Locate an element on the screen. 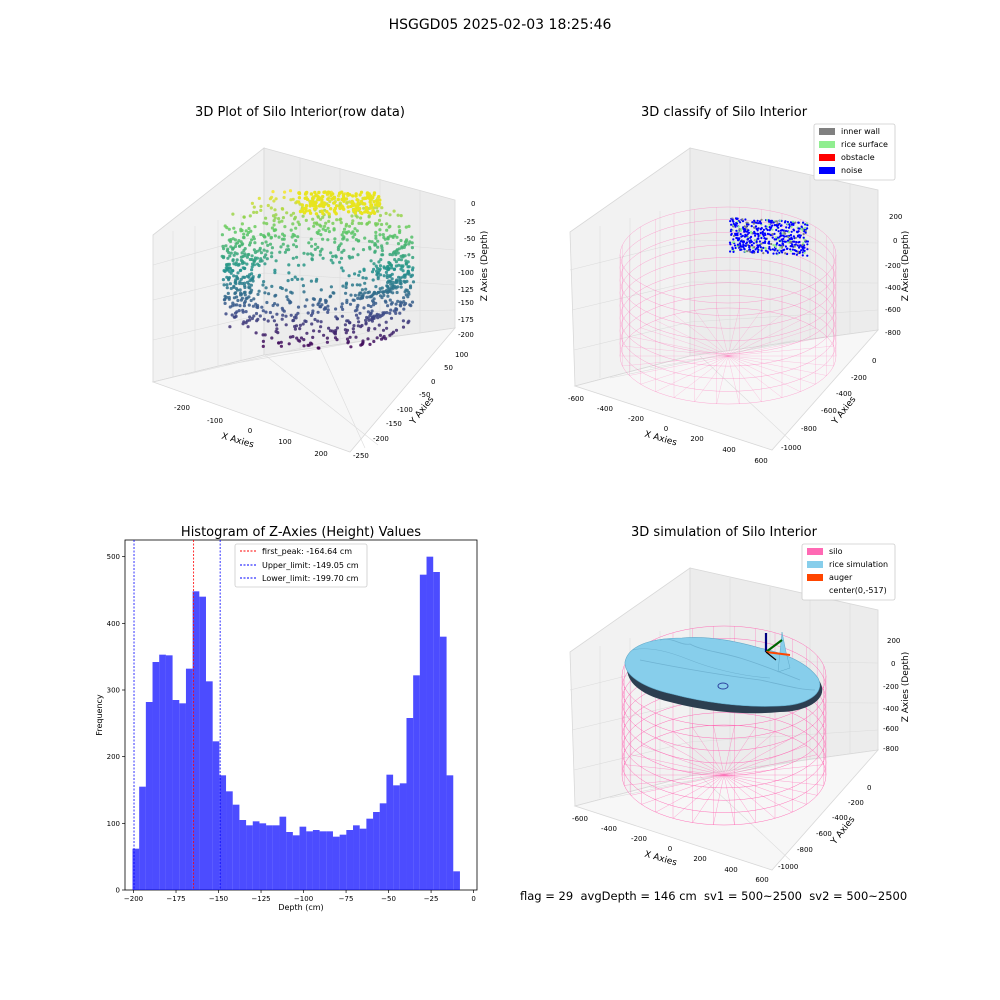  histogram-x-tick-label: 0 is located at coordinates (473, 899).